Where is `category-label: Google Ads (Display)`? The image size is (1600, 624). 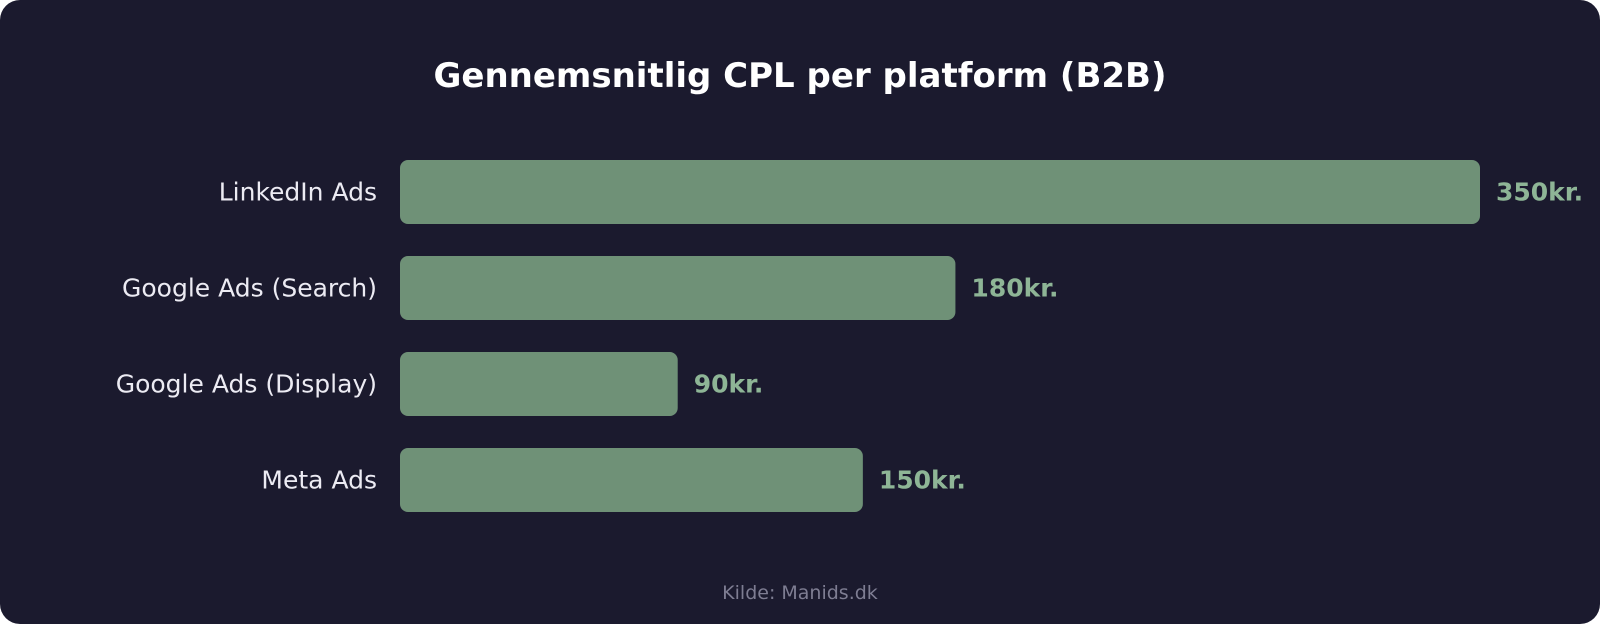 category-label: Google Ads (Display) is located at coordinates (246, 384).